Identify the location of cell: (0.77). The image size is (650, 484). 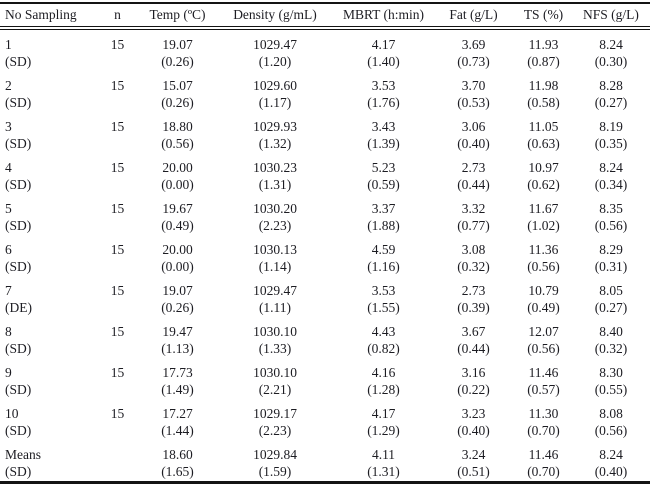
(473, 225).